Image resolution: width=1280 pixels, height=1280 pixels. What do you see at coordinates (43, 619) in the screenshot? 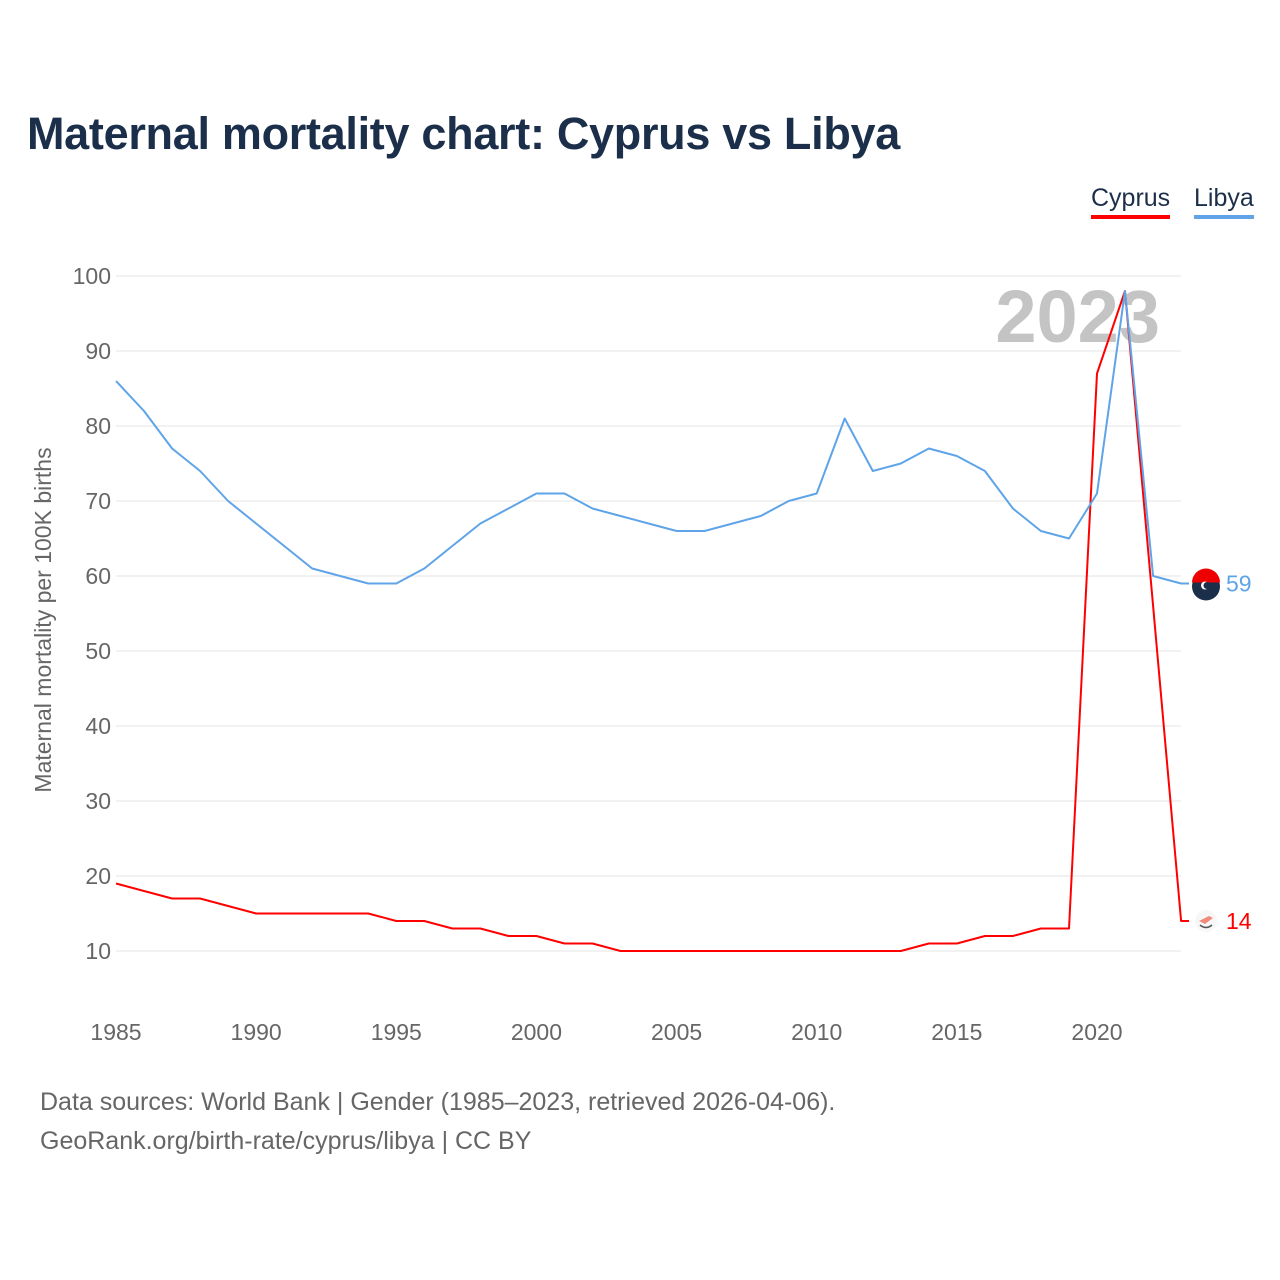
I see `y-axis-label: Maternal mortality per 100K births` at bounding box center [43, 619].